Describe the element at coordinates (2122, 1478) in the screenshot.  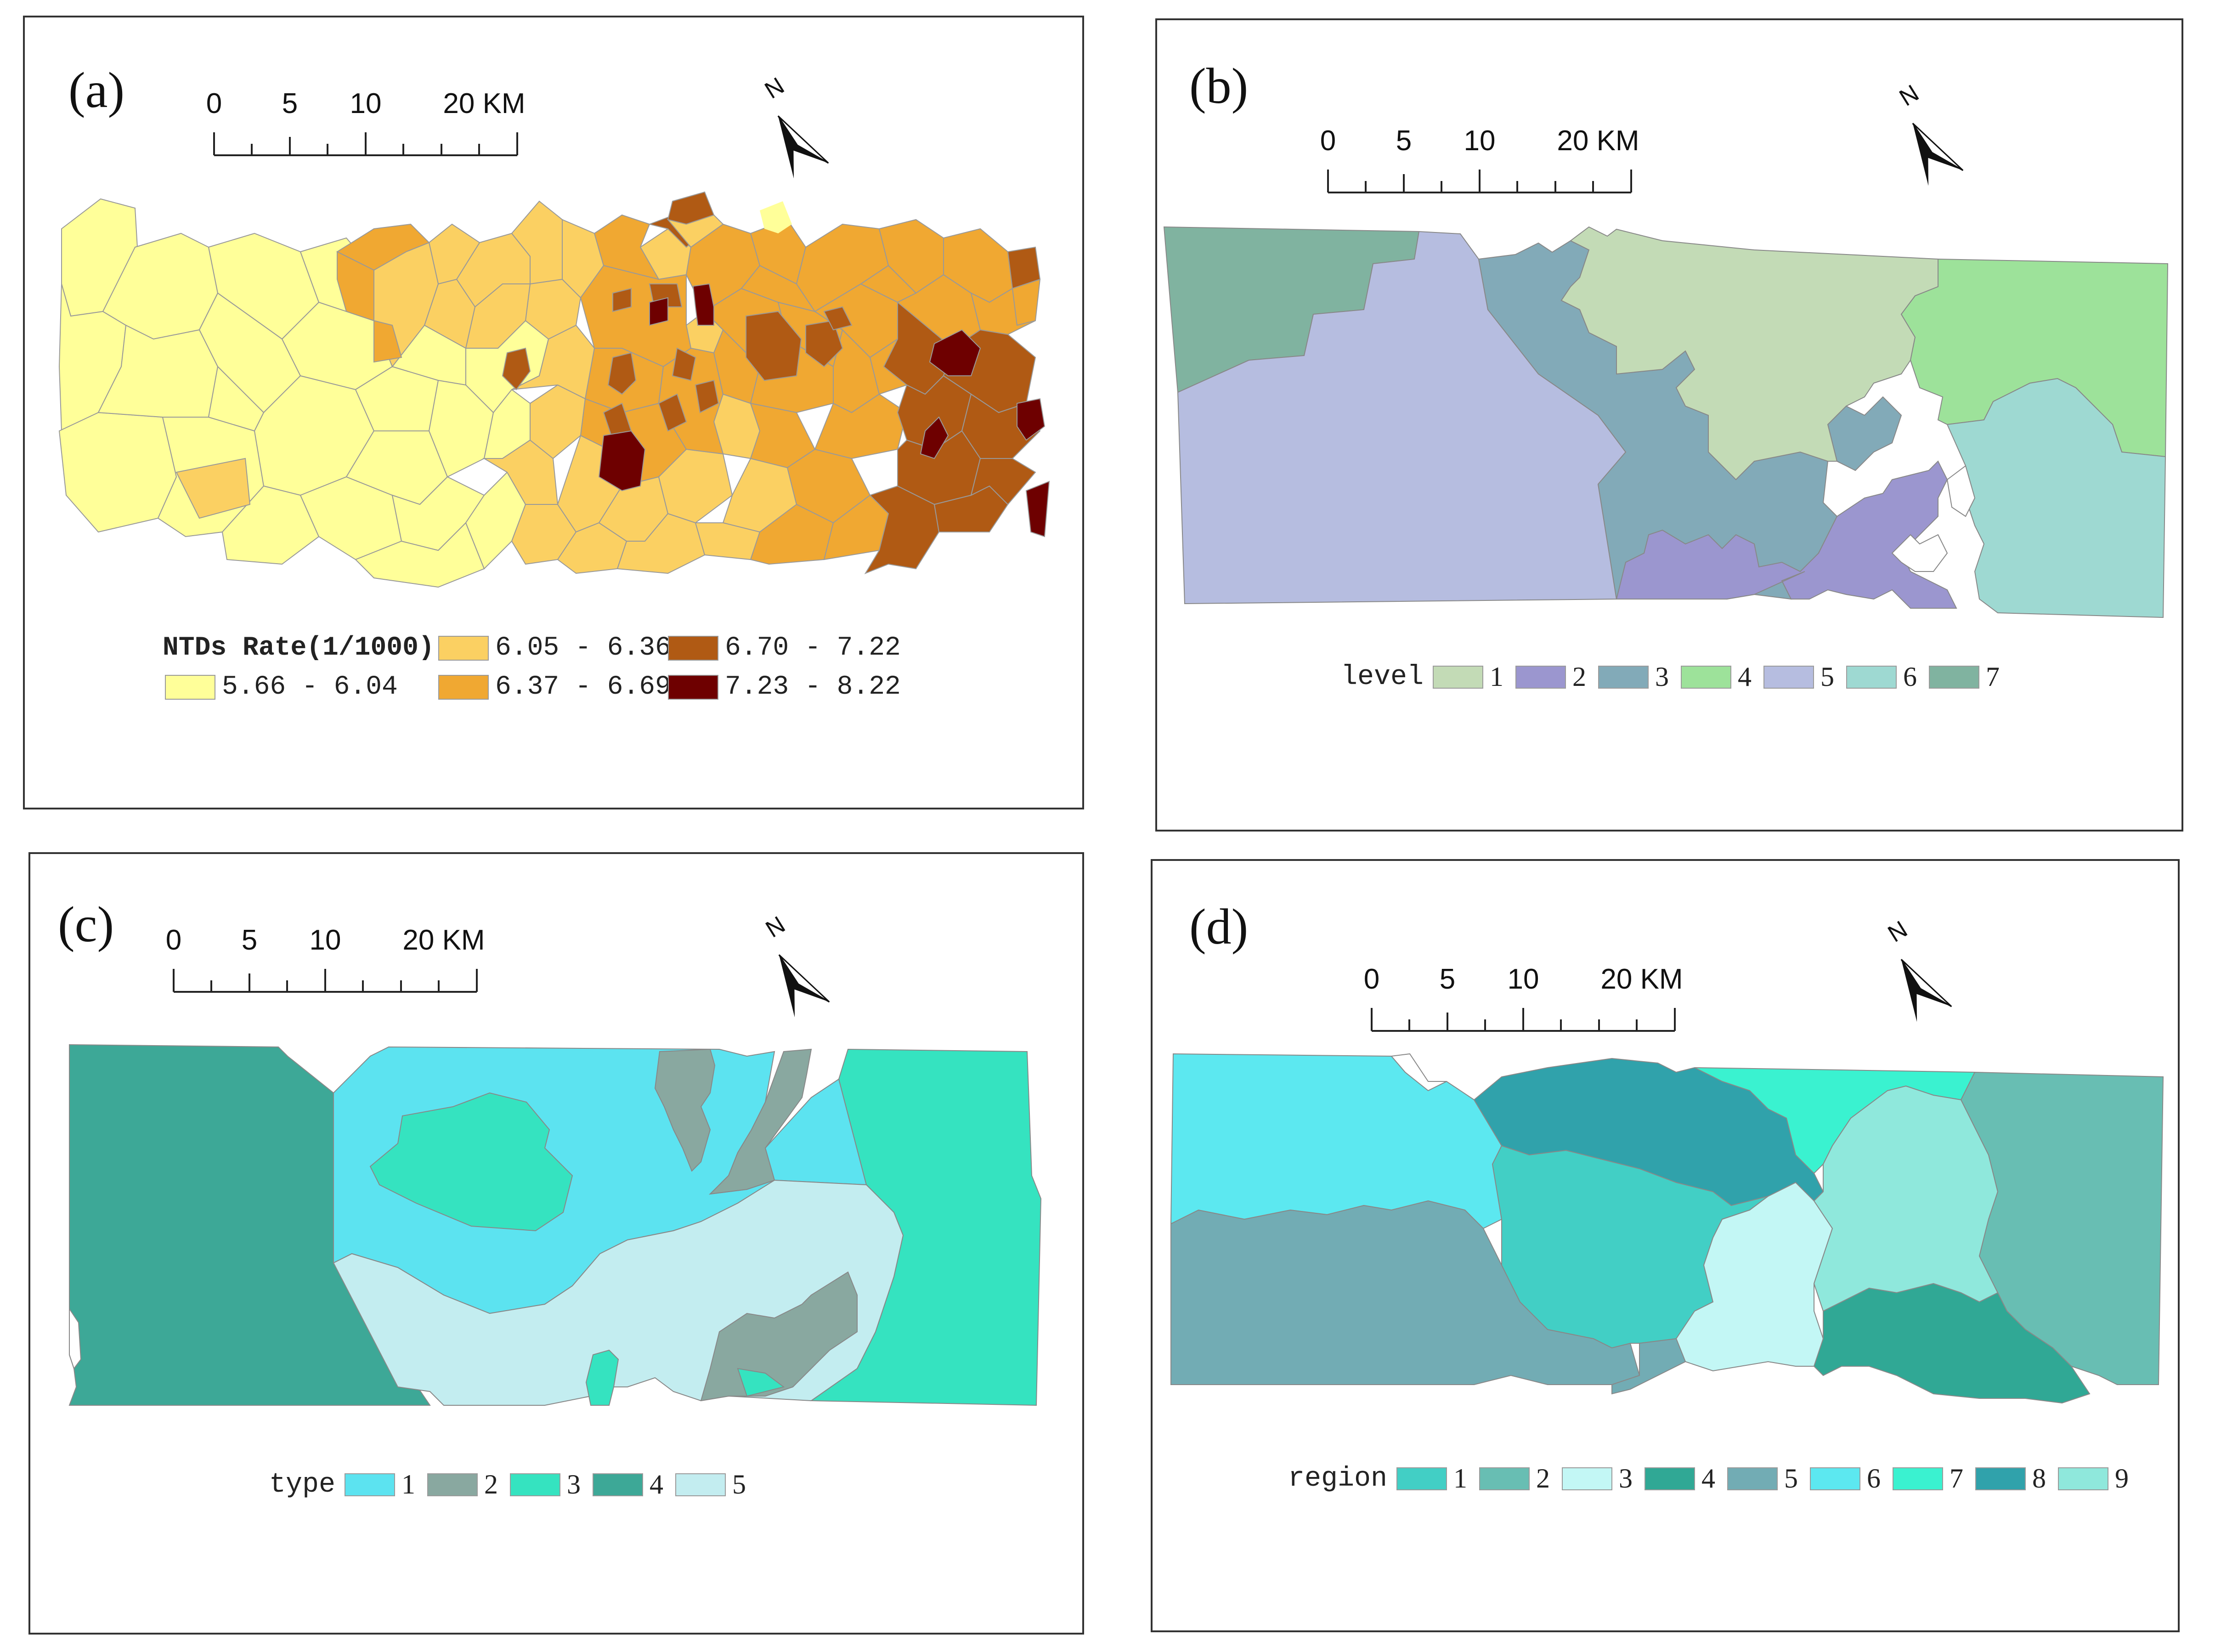
I see `legend-label: 9` at that location.